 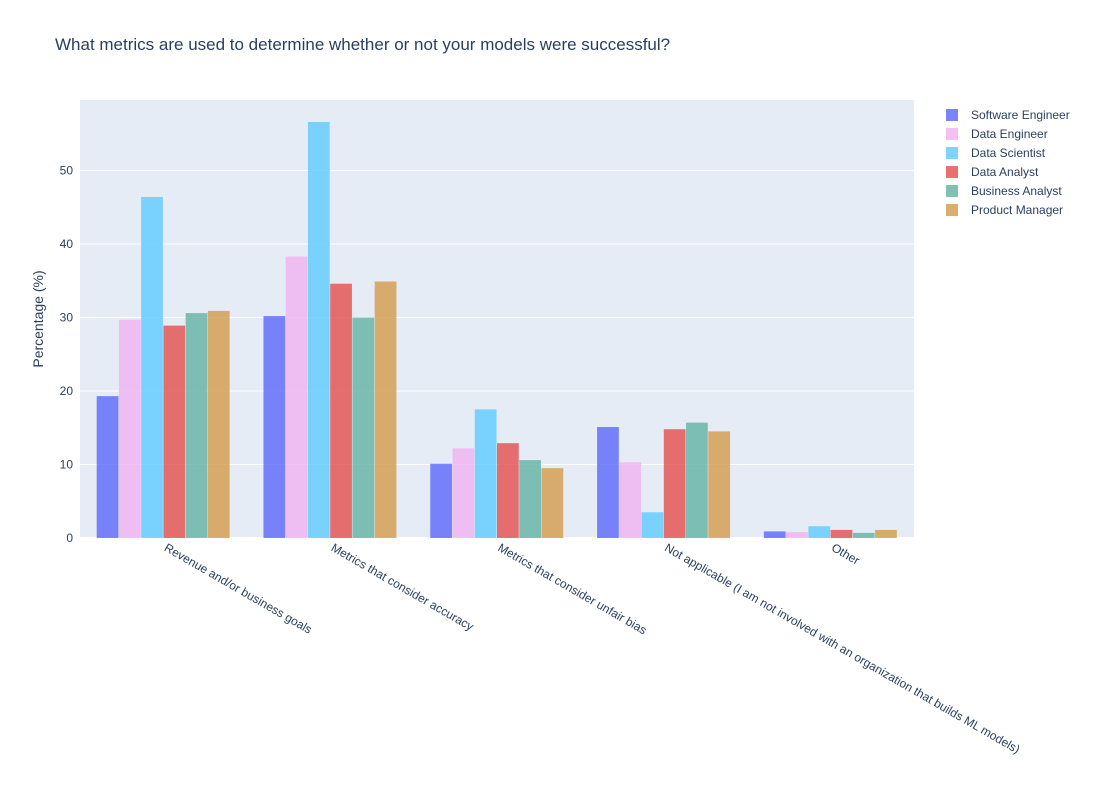 I want to click on legend-label: Software Engineer, so click(x=1020, y=115).